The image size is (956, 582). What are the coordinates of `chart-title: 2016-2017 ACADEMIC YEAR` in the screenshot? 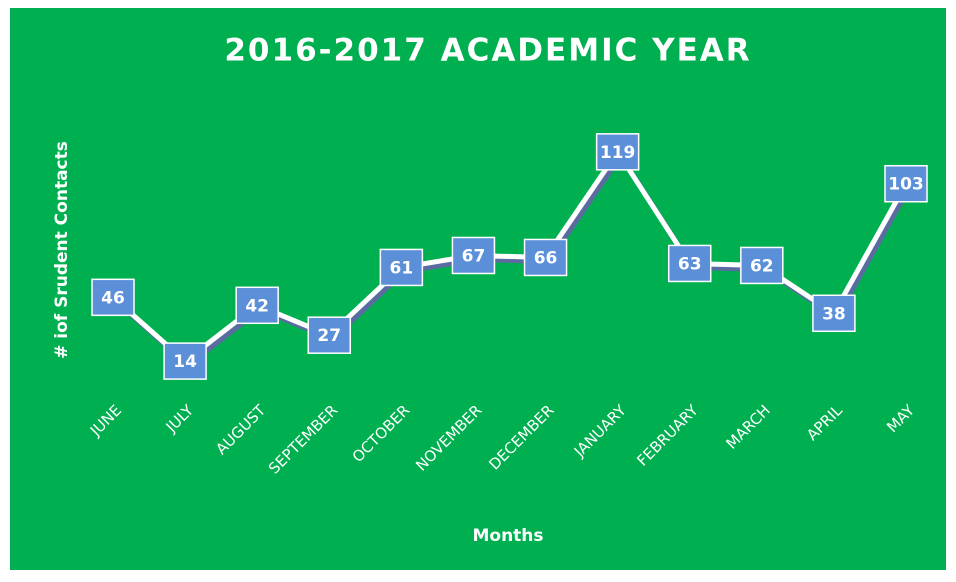 It's located at (487, 51).